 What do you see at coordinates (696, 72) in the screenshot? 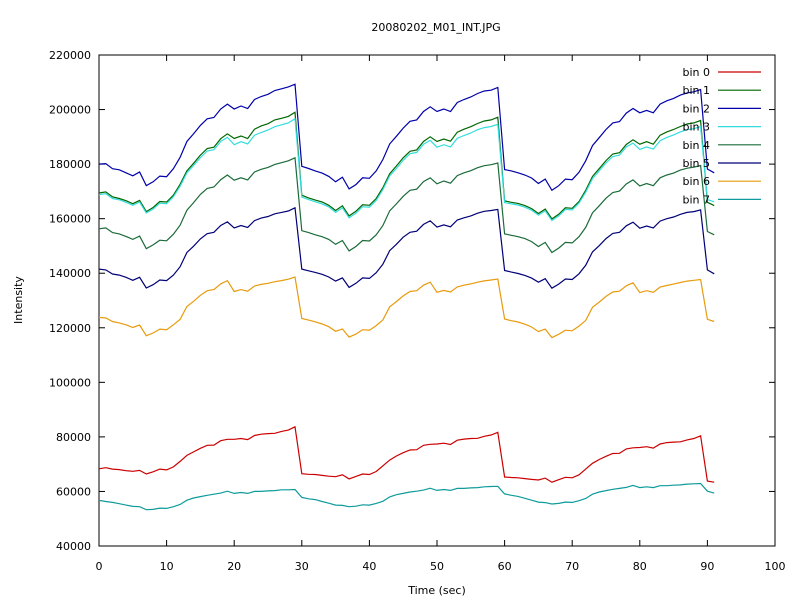
I see `legend-label: bin 0` at bounding box center [696, 72].